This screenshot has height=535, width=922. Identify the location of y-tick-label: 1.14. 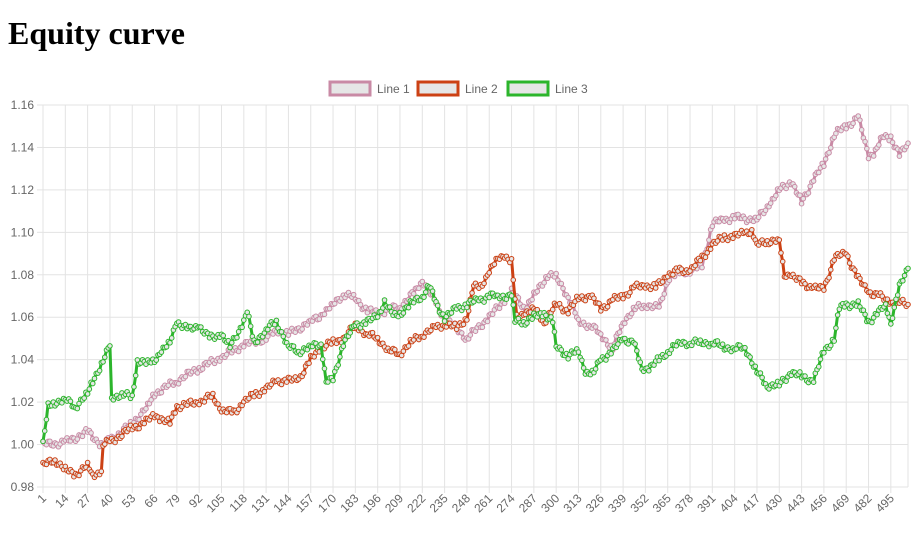
(23, 147).